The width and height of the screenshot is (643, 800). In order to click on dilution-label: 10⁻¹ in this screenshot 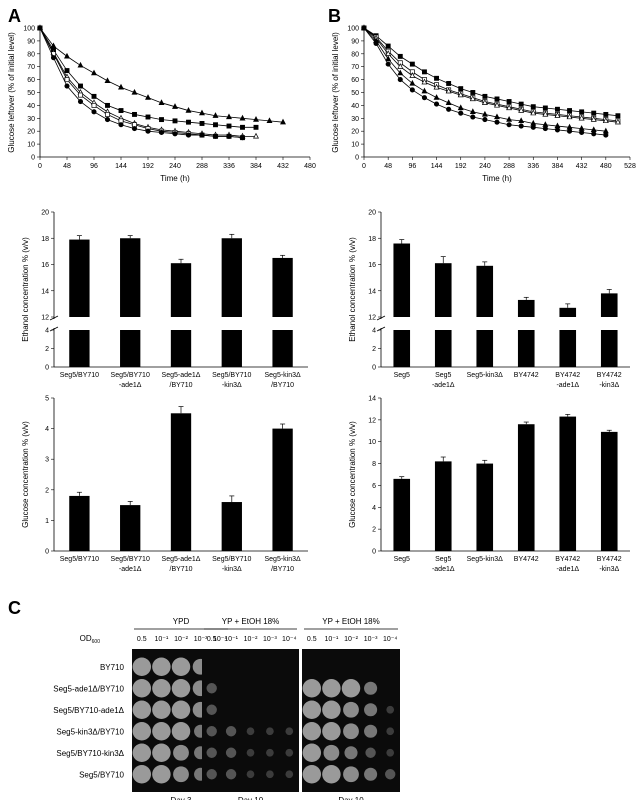, I will do `click(161, 639)`.